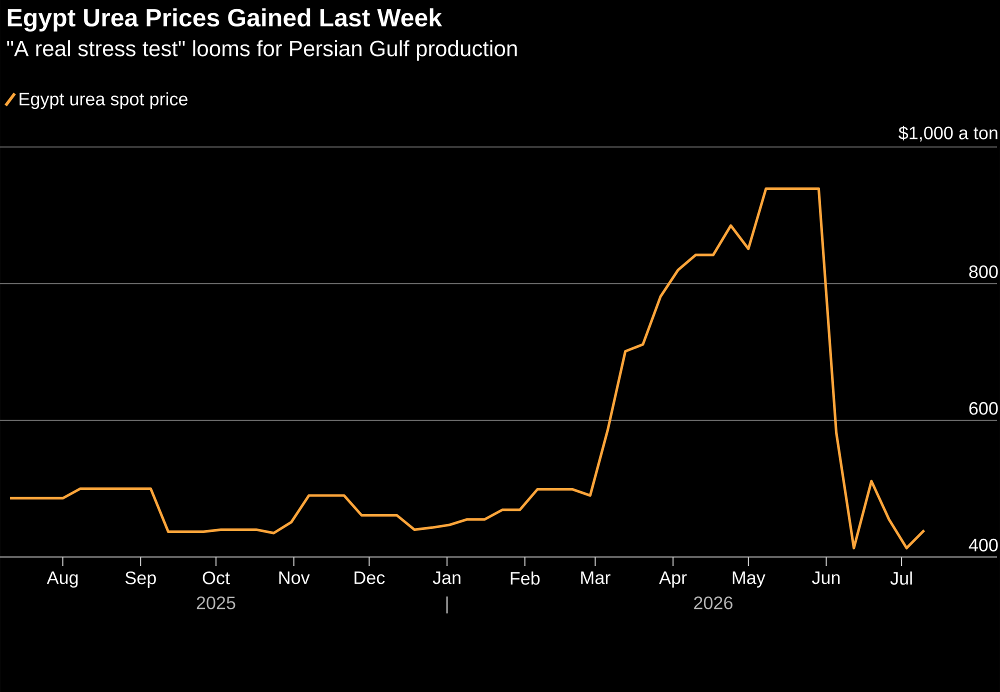  I want to click on y-tick-label: 600, so click(983, 408).